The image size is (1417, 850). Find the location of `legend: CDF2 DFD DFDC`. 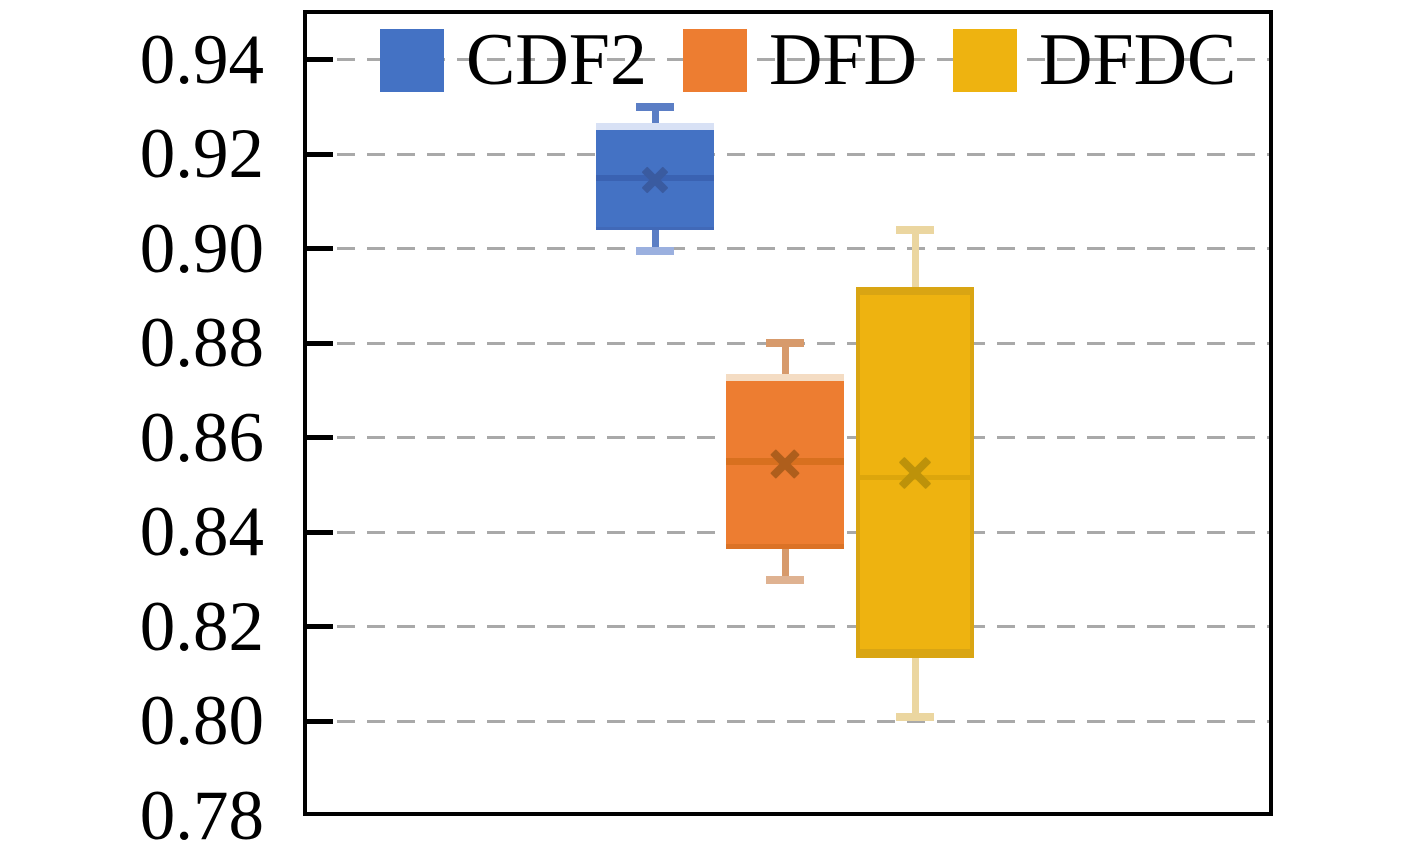

legend: CDF2 DFD DFDC is located at coordinates (808, 60).